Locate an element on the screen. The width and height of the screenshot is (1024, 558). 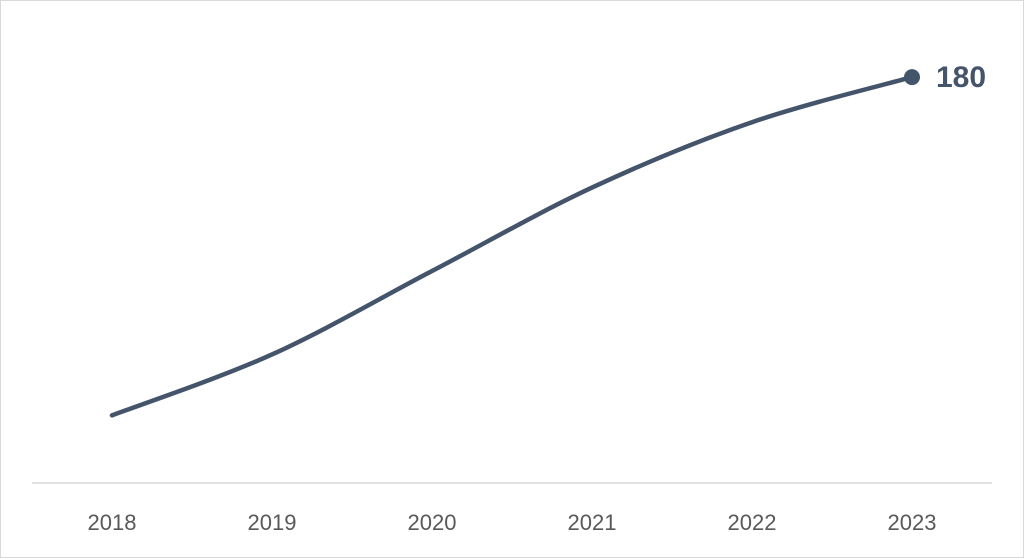
x-tick-label: 2023 is located at coordinates (912, 522).